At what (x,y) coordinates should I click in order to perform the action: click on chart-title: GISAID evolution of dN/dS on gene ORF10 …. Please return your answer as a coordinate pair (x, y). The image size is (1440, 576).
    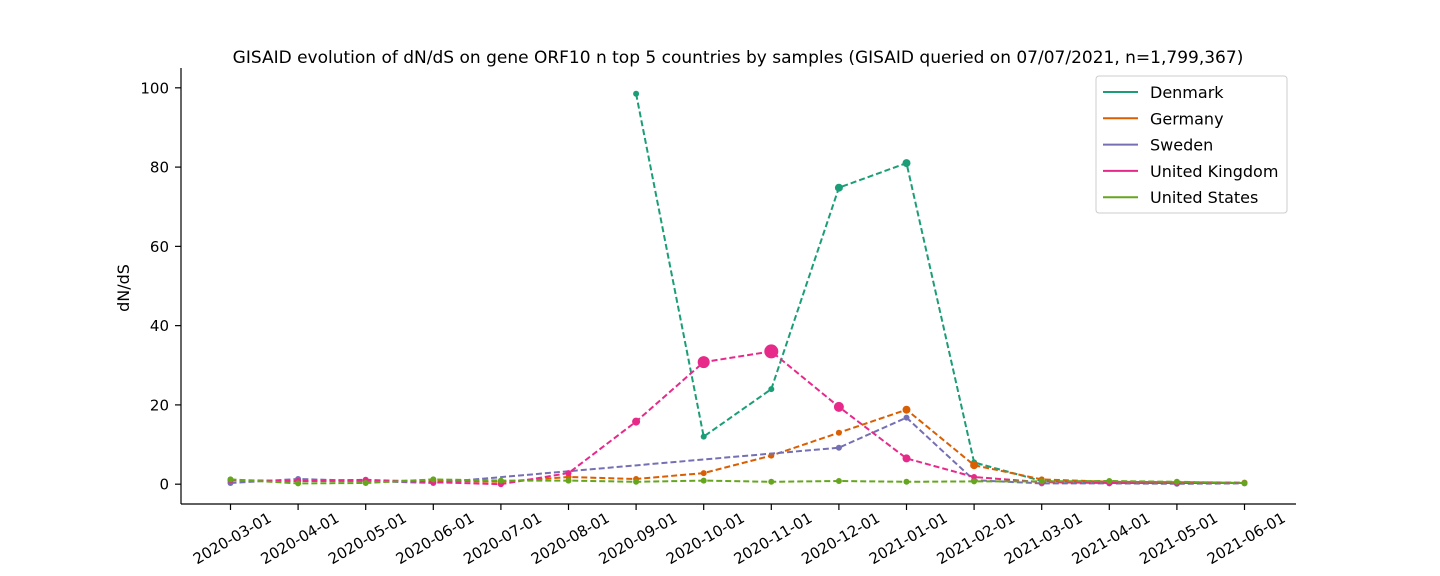
    Looking at the image, I should click on (738, 58).